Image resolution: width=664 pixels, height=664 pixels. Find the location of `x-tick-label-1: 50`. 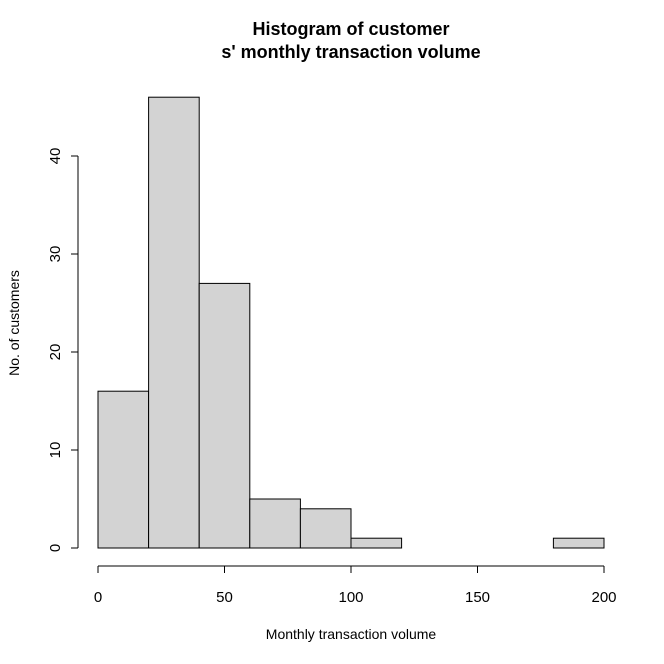

x-tick-label-1: 50 is located at coordinates (224, 597).